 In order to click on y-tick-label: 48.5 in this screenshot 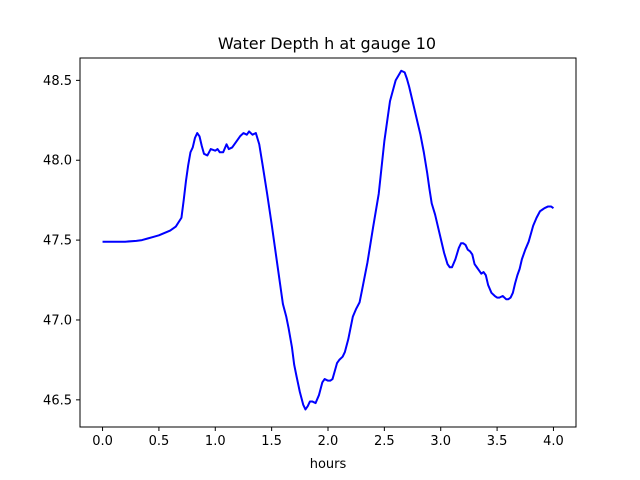, I will do `click(57, 81)`.